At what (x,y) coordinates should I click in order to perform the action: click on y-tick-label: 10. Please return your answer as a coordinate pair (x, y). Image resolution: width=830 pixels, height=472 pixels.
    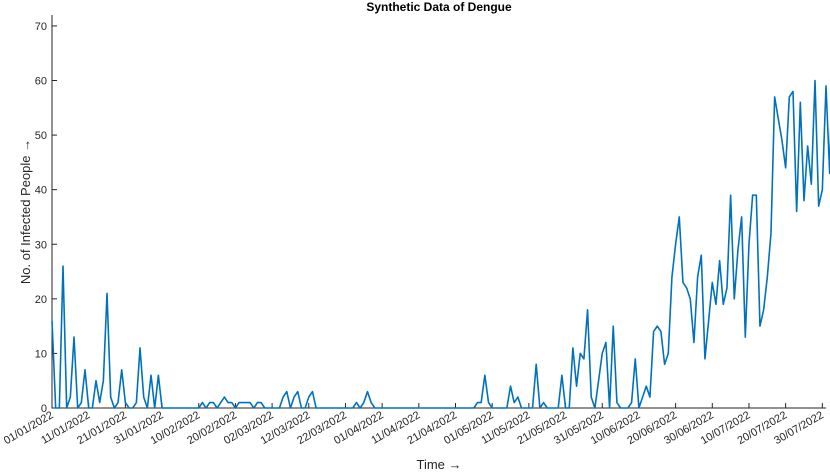
    Looking at the image, I should click on (41, 354).